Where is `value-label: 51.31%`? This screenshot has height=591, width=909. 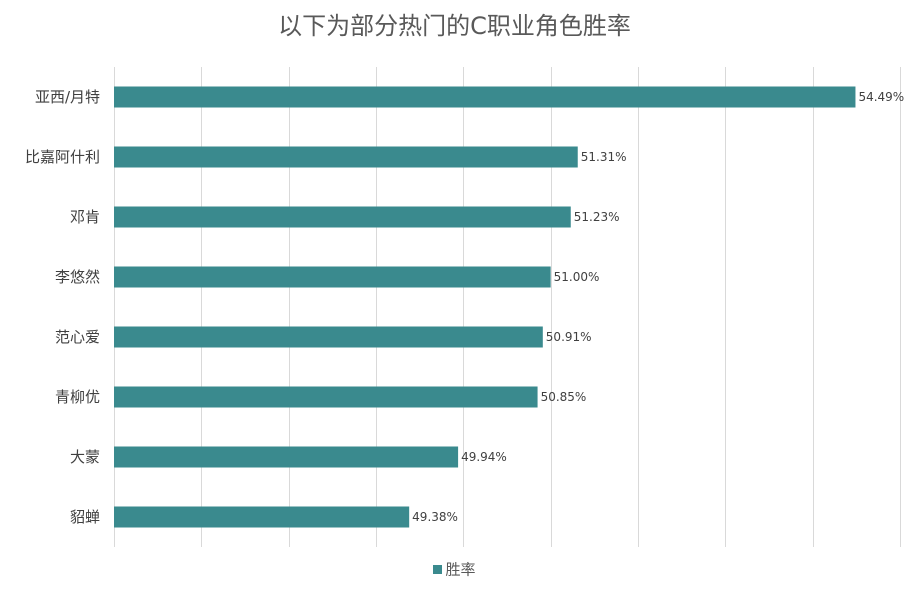 value-label: 51.31% is located at coordinates (604, 157).